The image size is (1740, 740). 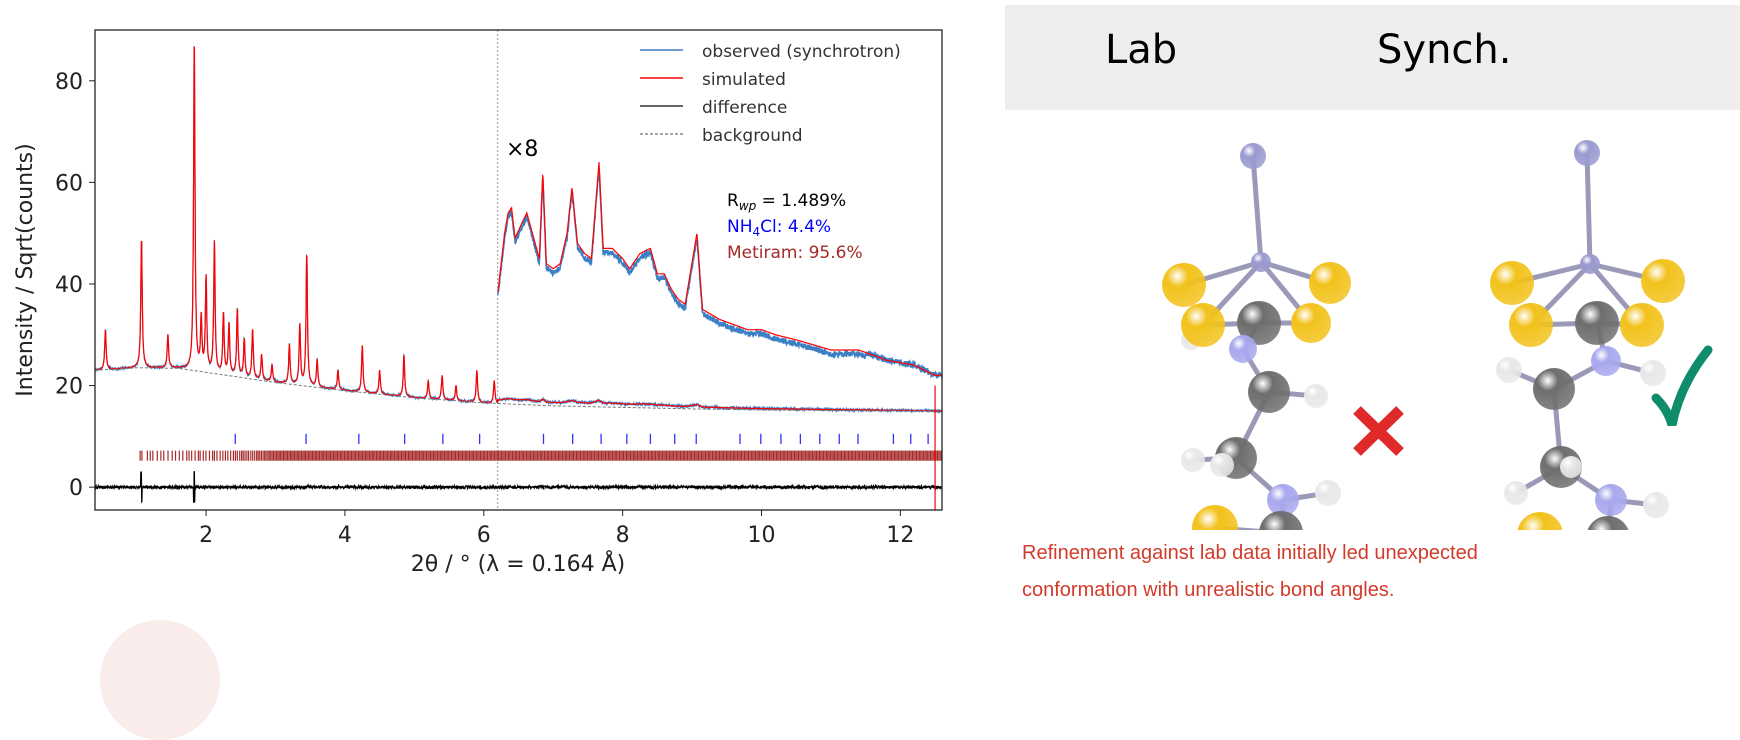 I want to click on y-axis-label: Intensity / Sqrt(counts), so click(x=25, y=269).